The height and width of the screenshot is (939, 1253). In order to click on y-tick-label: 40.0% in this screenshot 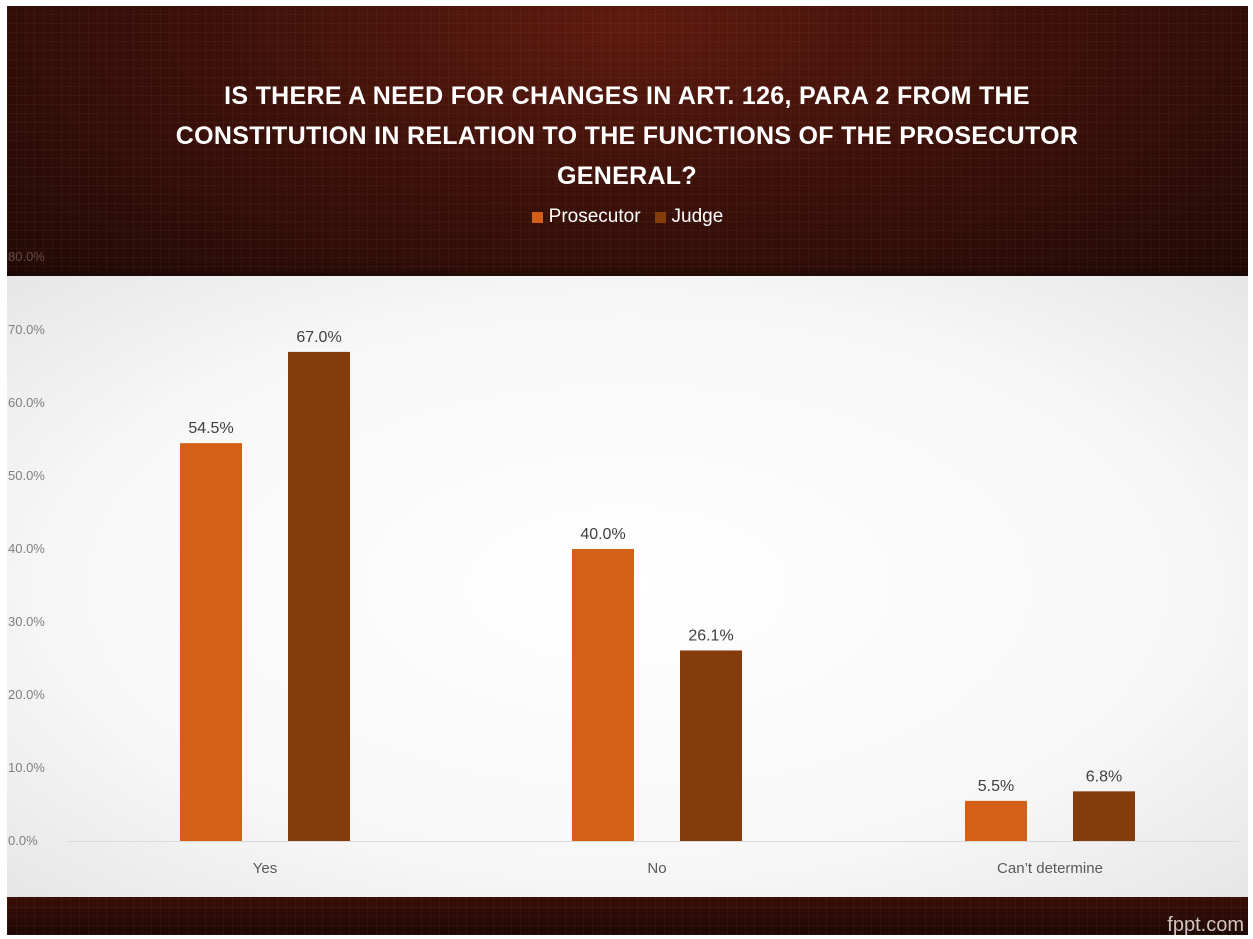, I will do `click(26, 548)`.